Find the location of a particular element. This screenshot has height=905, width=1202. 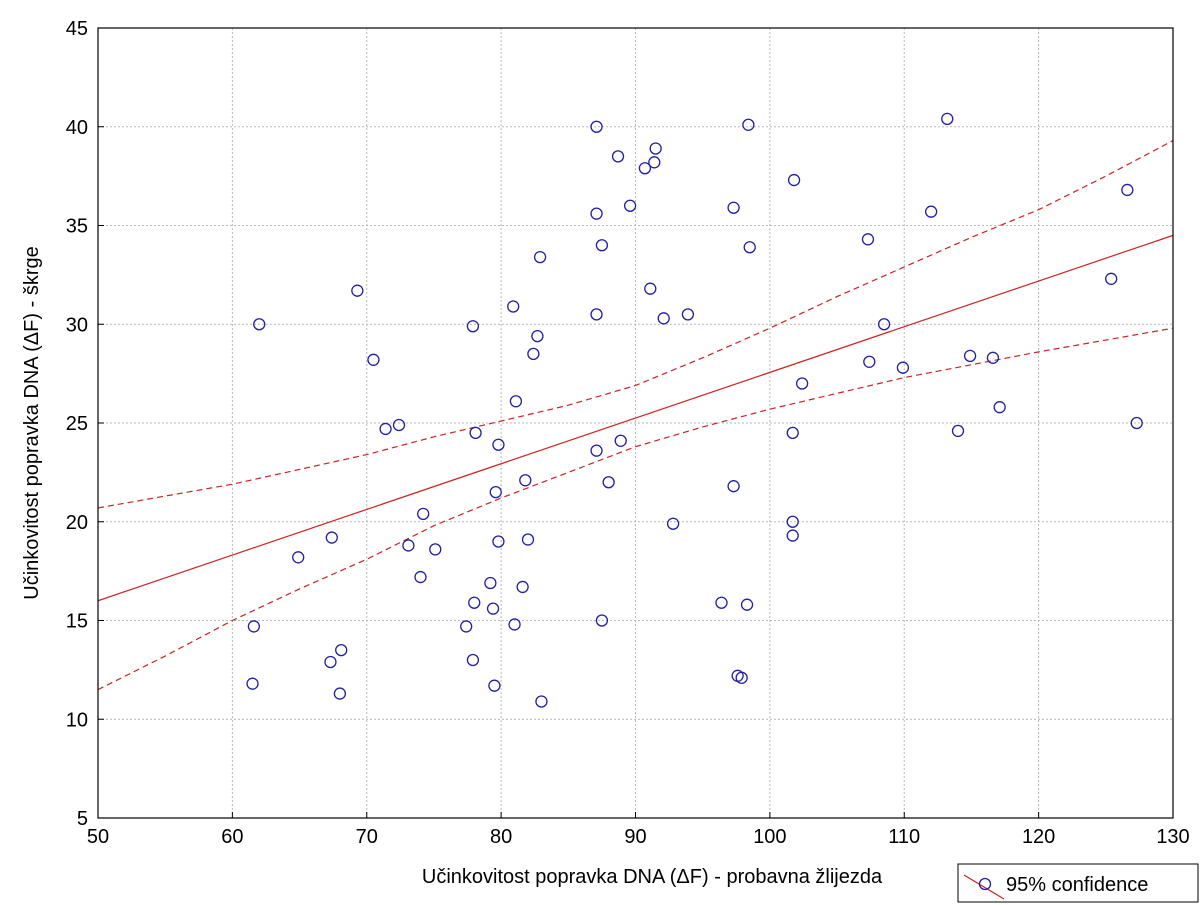

legend-point-sample is located at coordinates (985, 884).